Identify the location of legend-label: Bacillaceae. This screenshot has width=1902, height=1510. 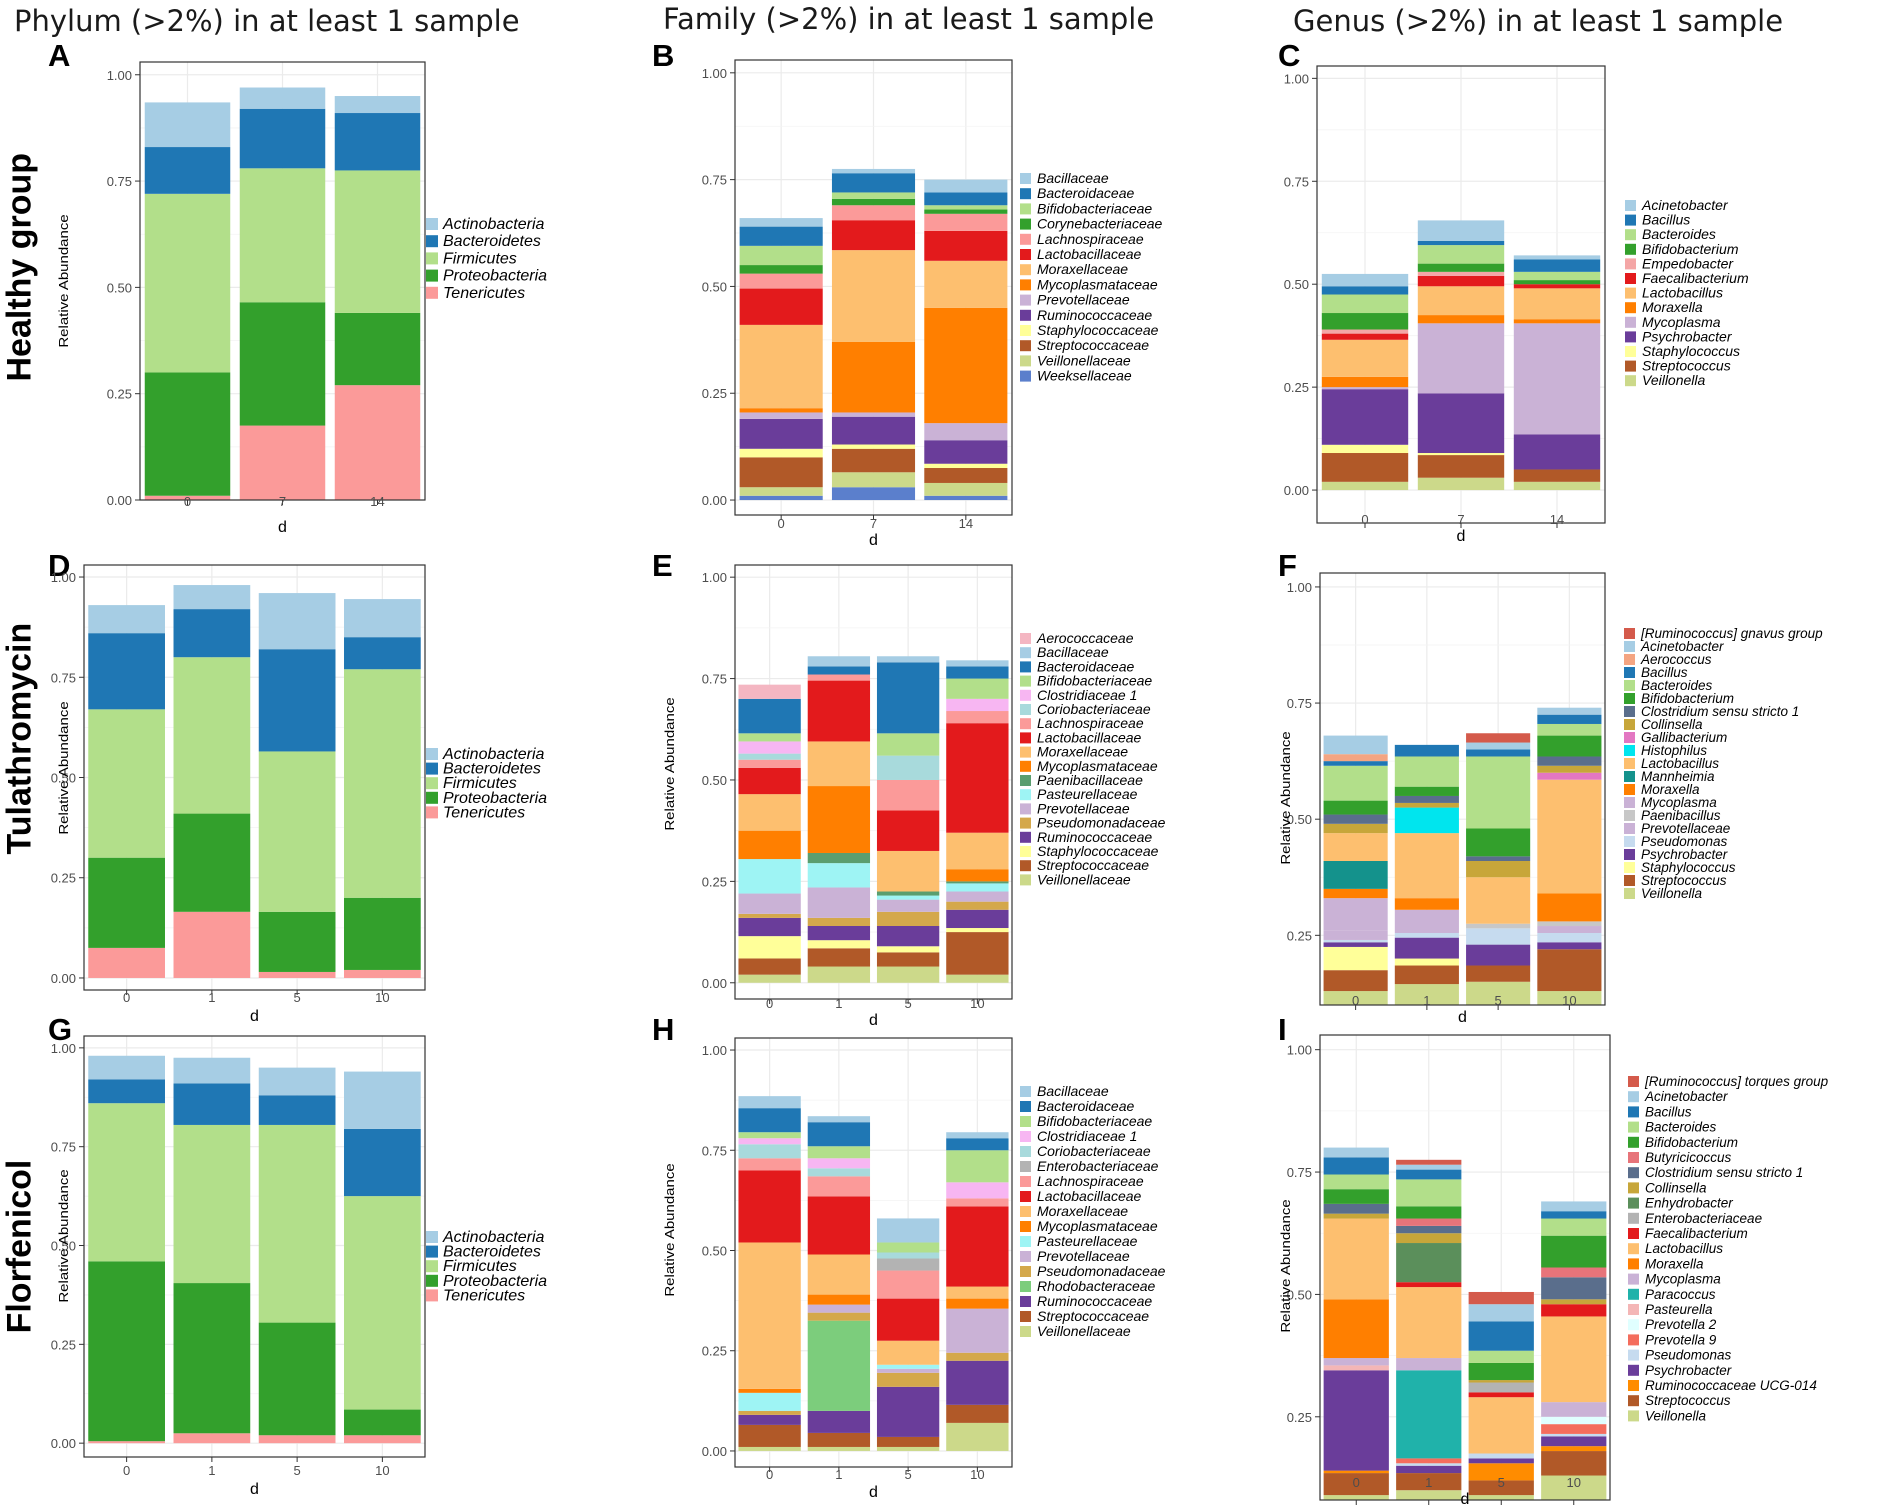
(1073, 1091).